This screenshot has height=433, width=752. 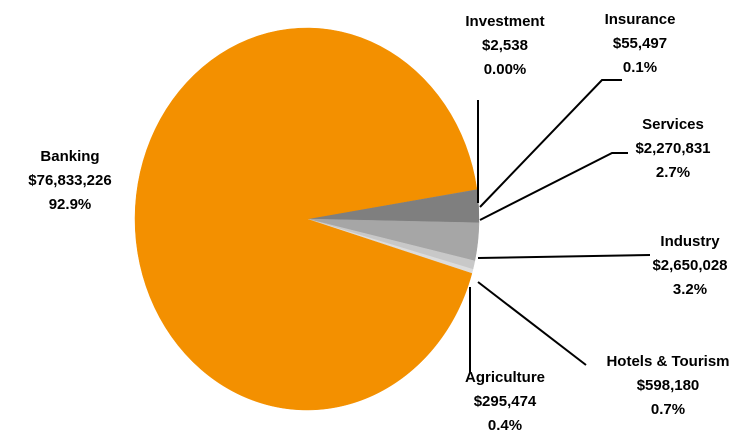 What do you see at coordinates (505, 425) in the screenshot?
I see `percent-label: 0.4%` at bounding box center [505, 425].